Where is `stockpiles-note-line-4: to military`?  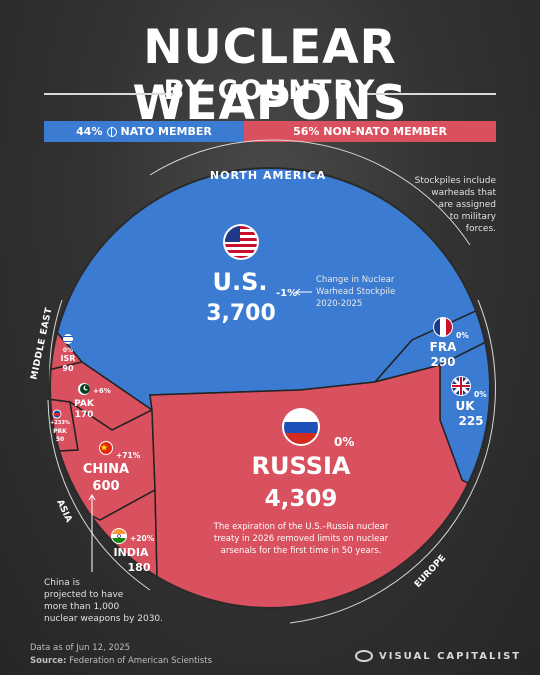
stockpiles-note-line-4: to military is located at coordinates (473, 217).